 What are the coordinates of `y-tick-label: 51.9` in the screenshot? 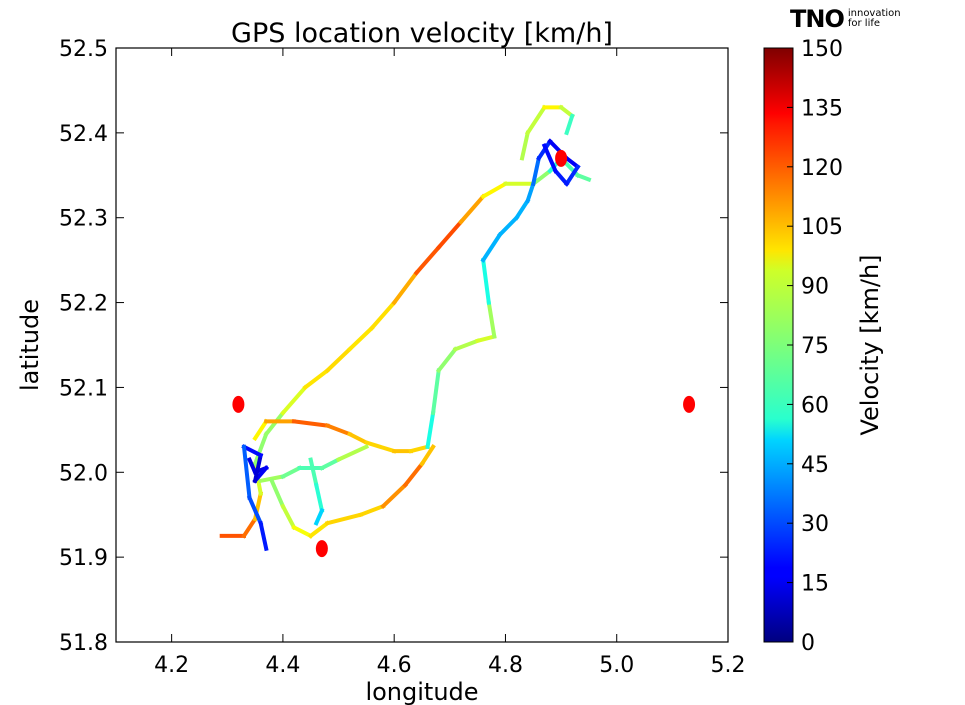 It's located at (83, 558).